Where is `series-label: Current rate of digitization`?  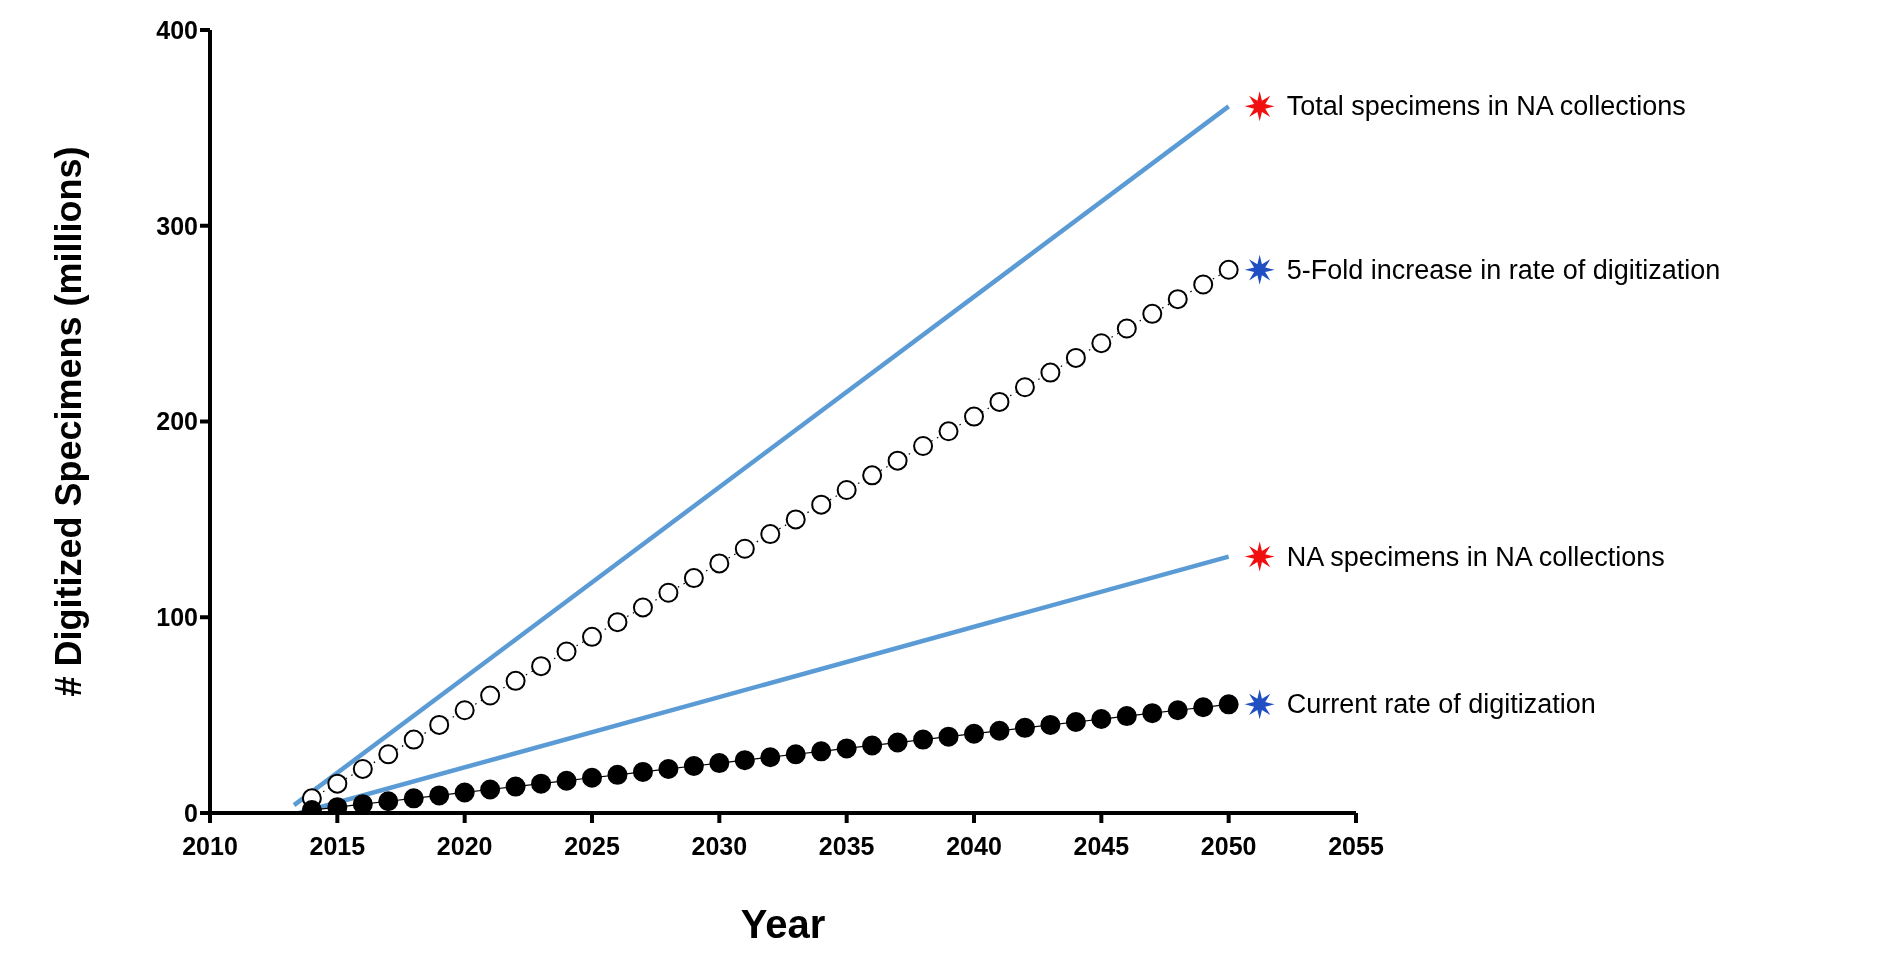
series-label: Current rate of digitization is located at coordinates (1441, 704).